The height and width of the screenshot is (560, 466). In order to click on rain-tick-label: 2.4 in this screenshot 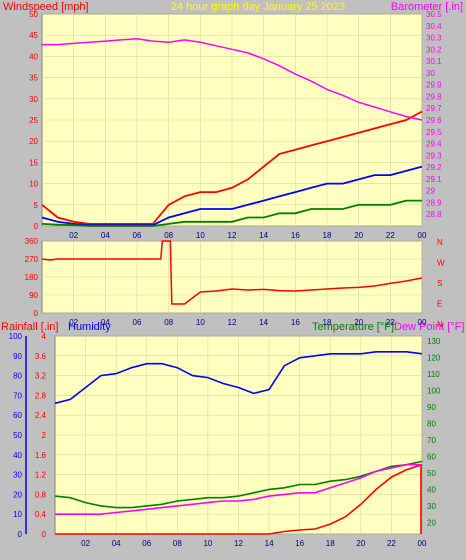, I will do `click(41, 415)`.